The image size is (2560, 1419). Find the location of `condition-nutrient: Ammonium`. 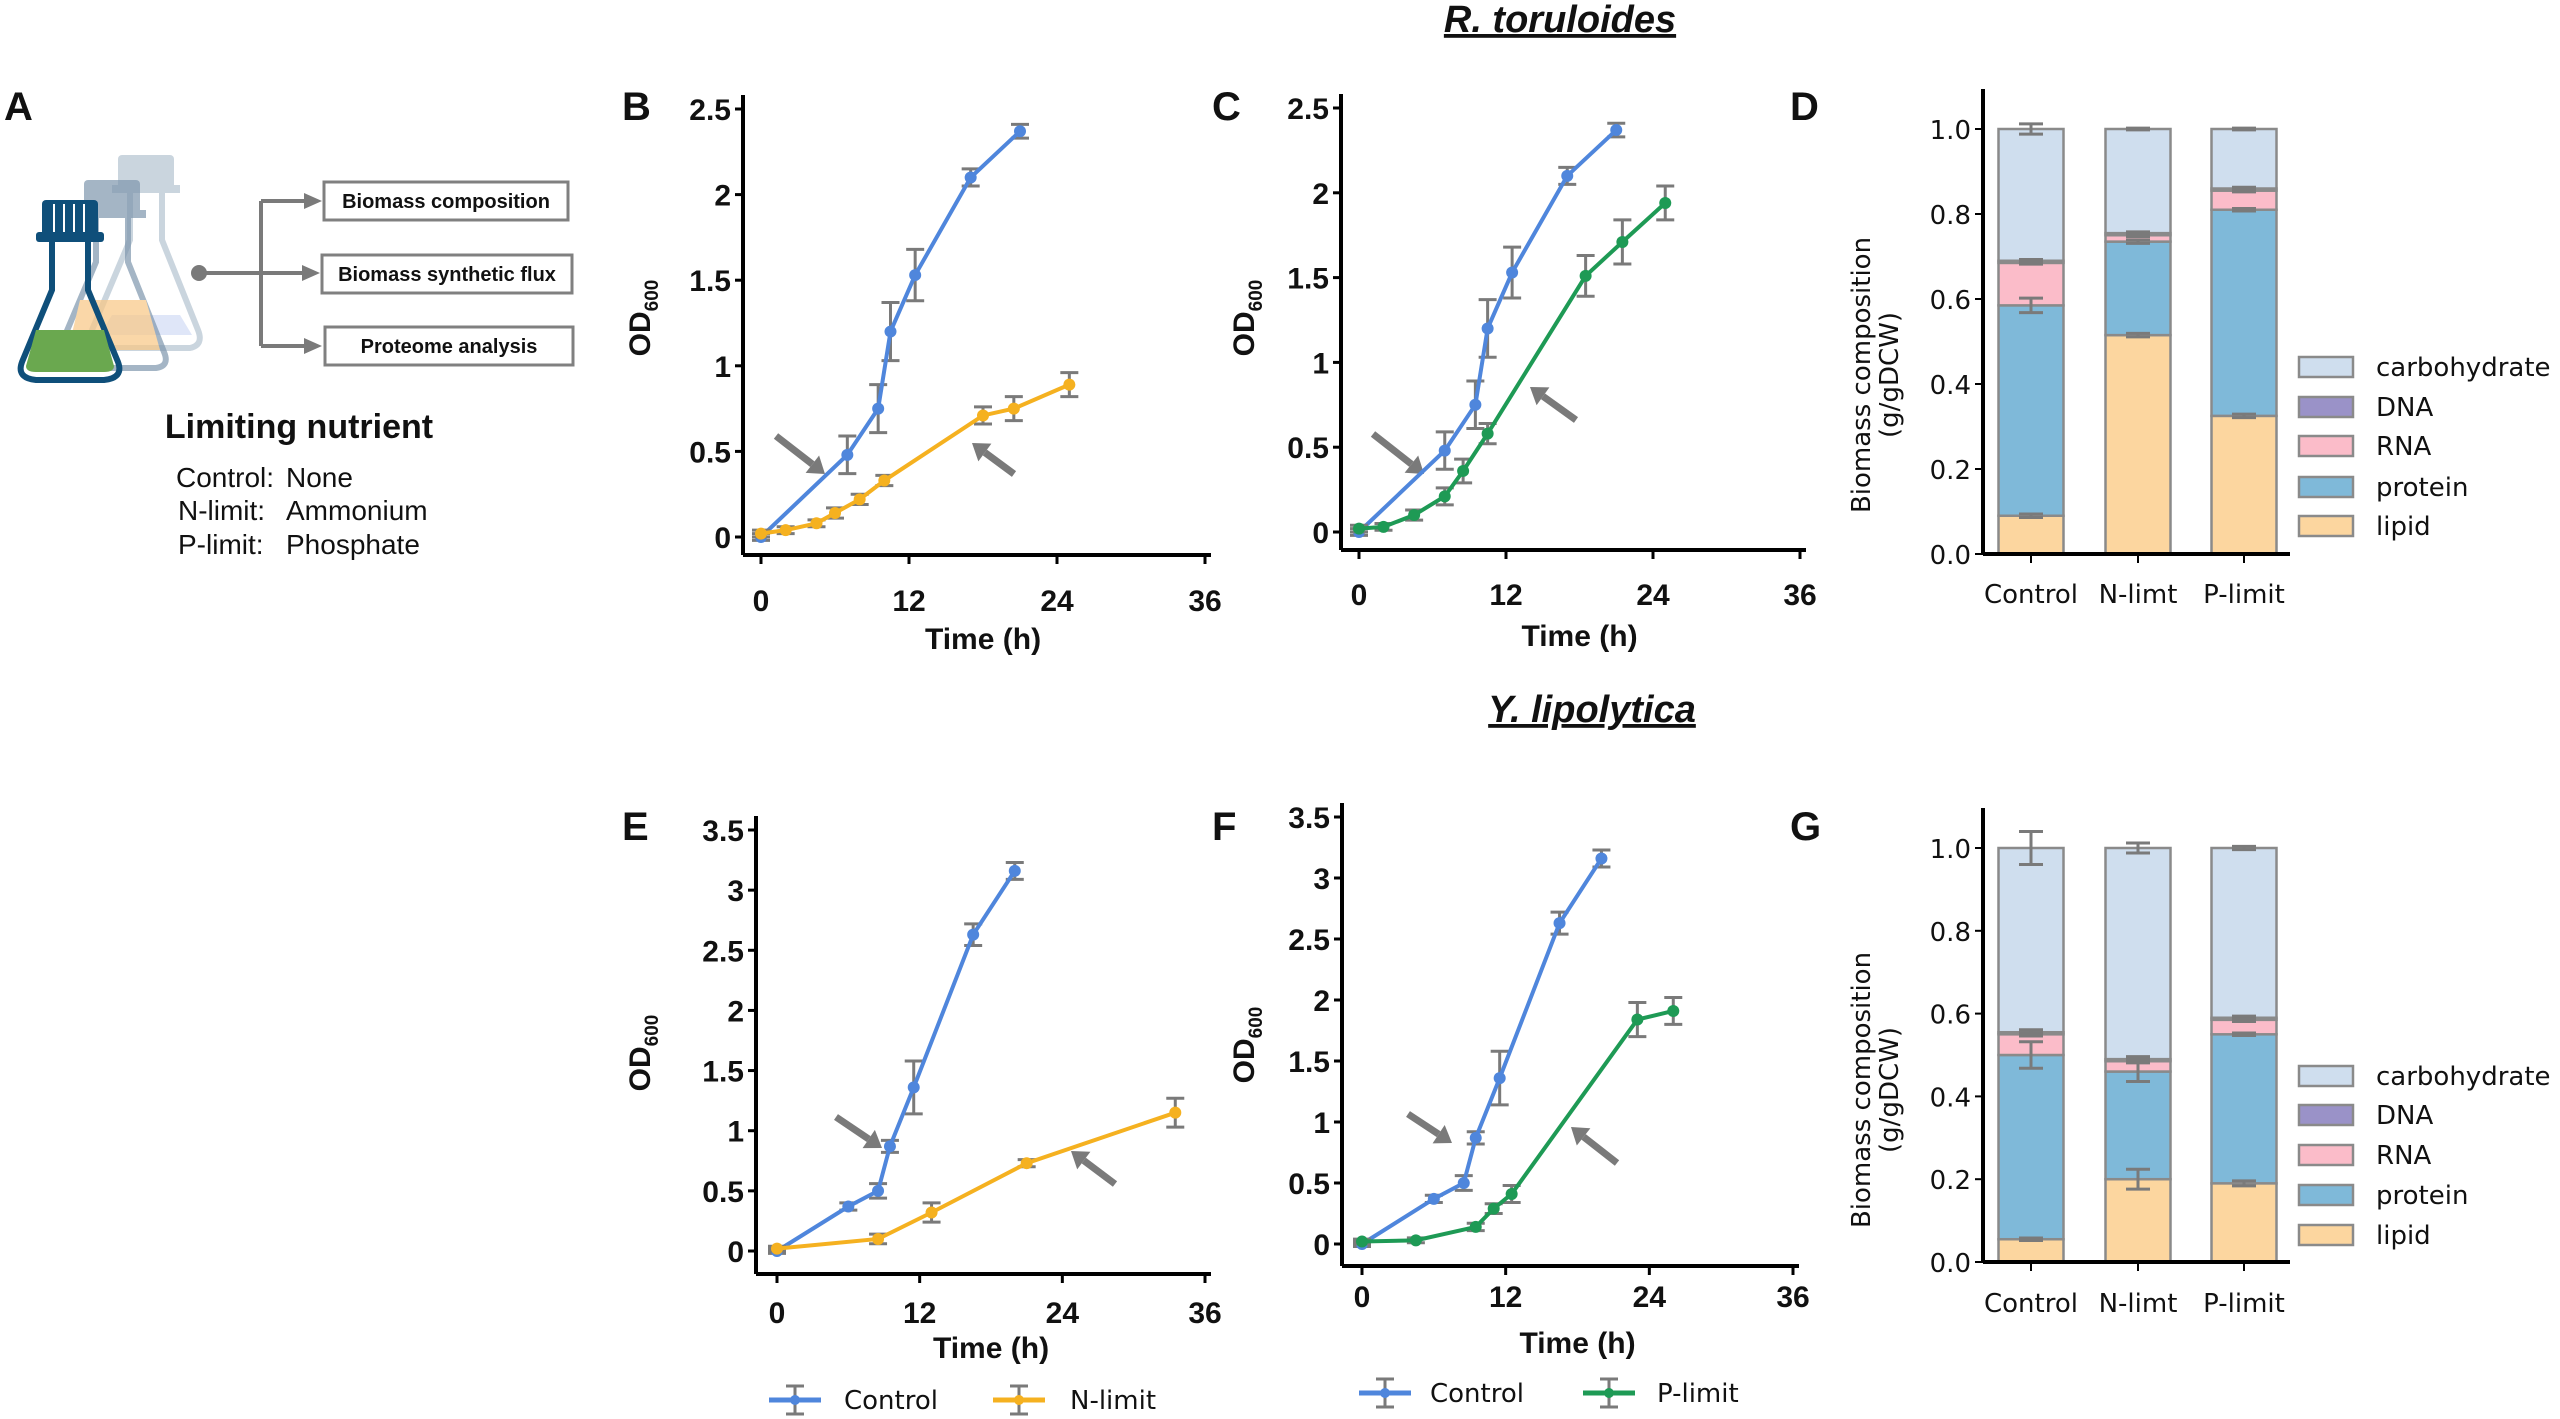

condition-nutrient: Ammonium is located at coordinates (357, 510).